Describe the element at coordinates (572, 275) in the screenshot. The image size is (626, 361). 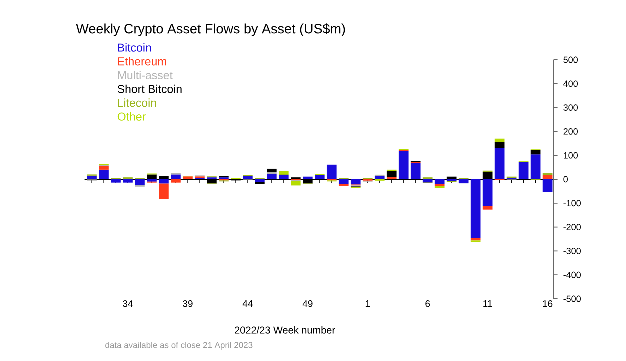
I see `y-tick-label: -400` at that location.